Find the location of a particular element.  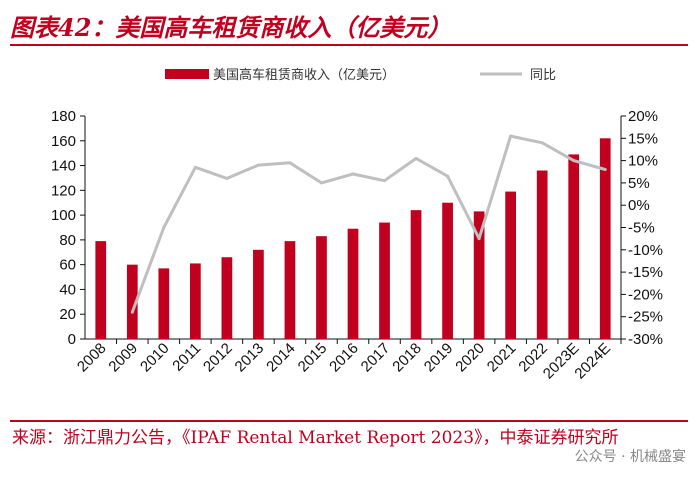

x-tick-label: 2014 is located at coordinates (281, 358).